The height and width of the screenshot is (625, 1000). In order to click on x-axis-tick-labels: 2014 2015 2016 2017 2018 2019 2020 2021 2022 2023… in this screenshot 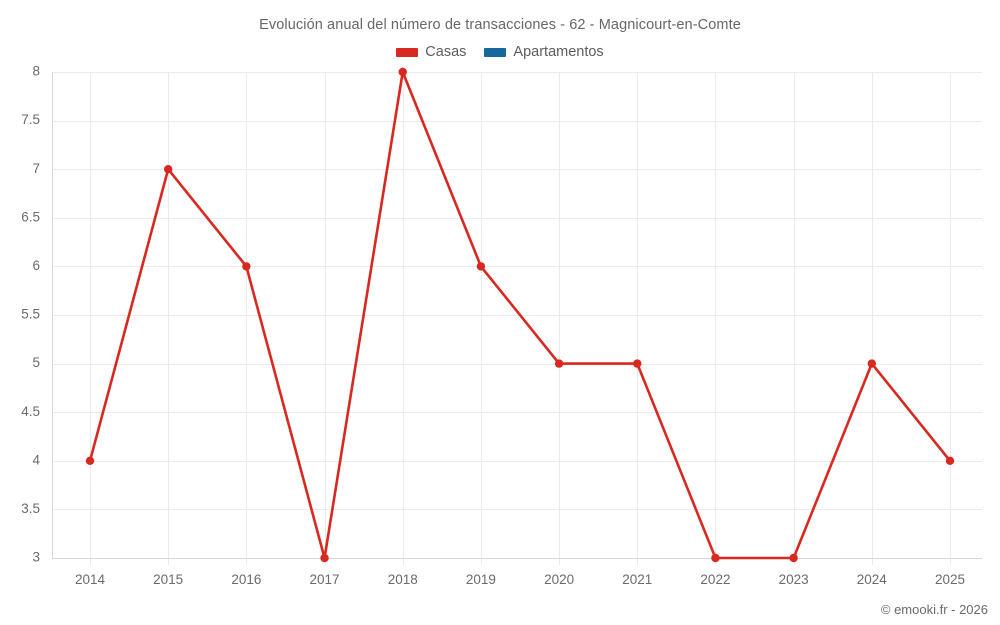, I will do `click(520, 579)`.